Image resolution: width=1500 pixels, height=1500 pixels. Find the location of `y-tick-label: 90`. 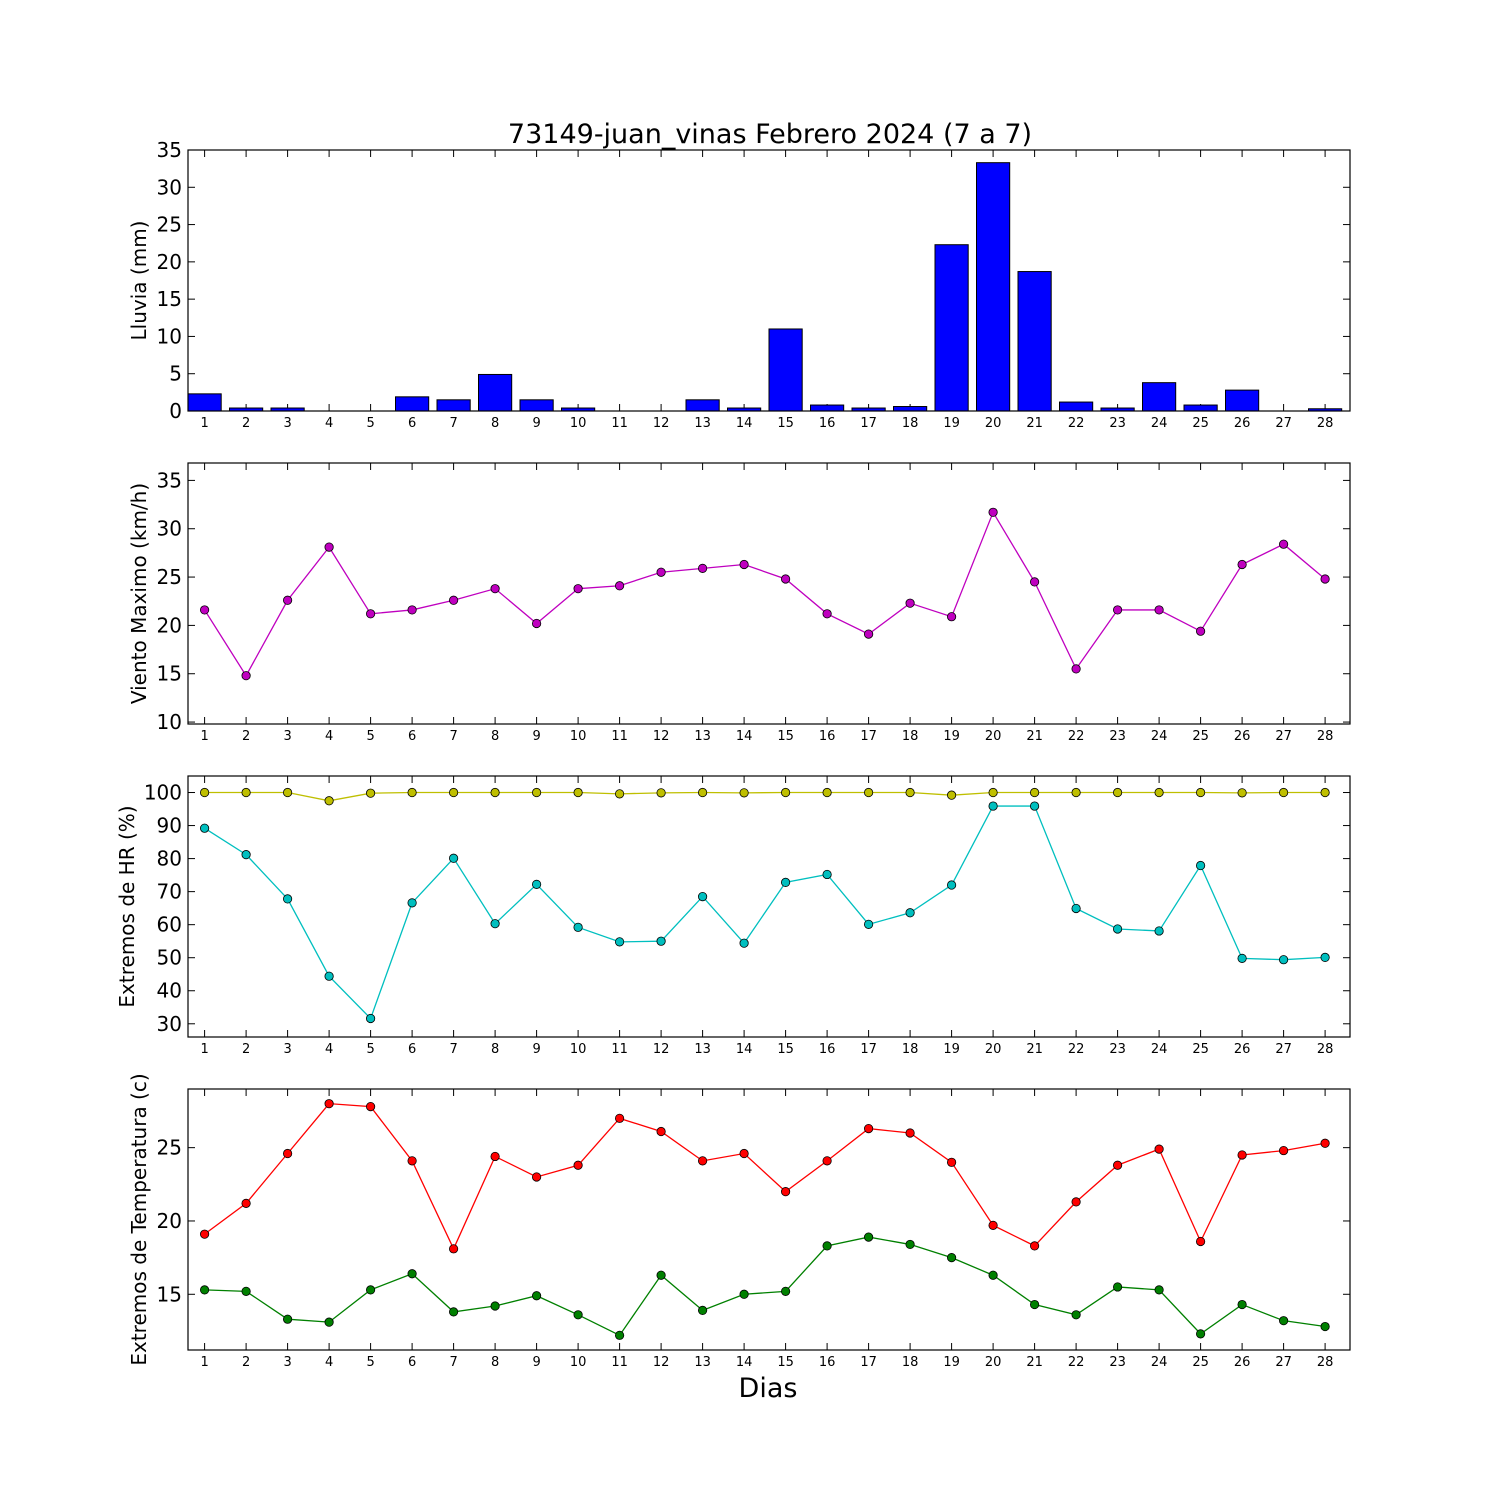

y-tick-label: 90 is located at coordinates (169, 826).